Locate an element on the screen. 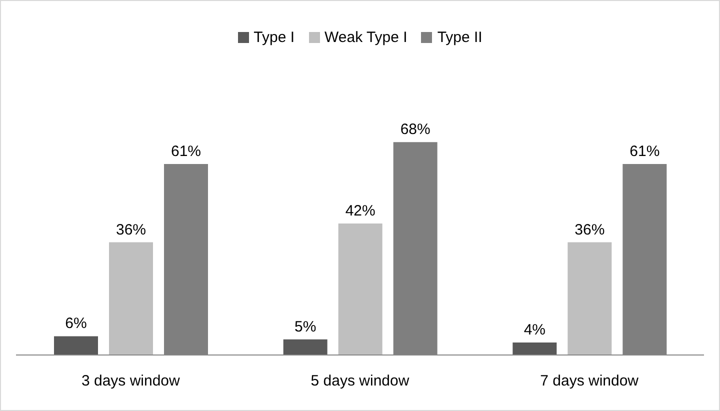  data-label: 6% is located at coordinates (76, 323).